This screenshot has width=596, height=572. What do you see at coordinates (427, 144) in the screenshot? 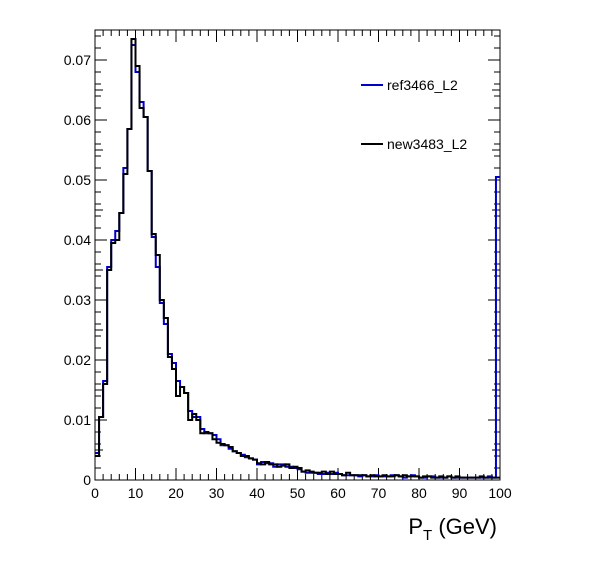
I see `legend-label-new3483-L2: new3483_L2` at bounding box center [427, 144].